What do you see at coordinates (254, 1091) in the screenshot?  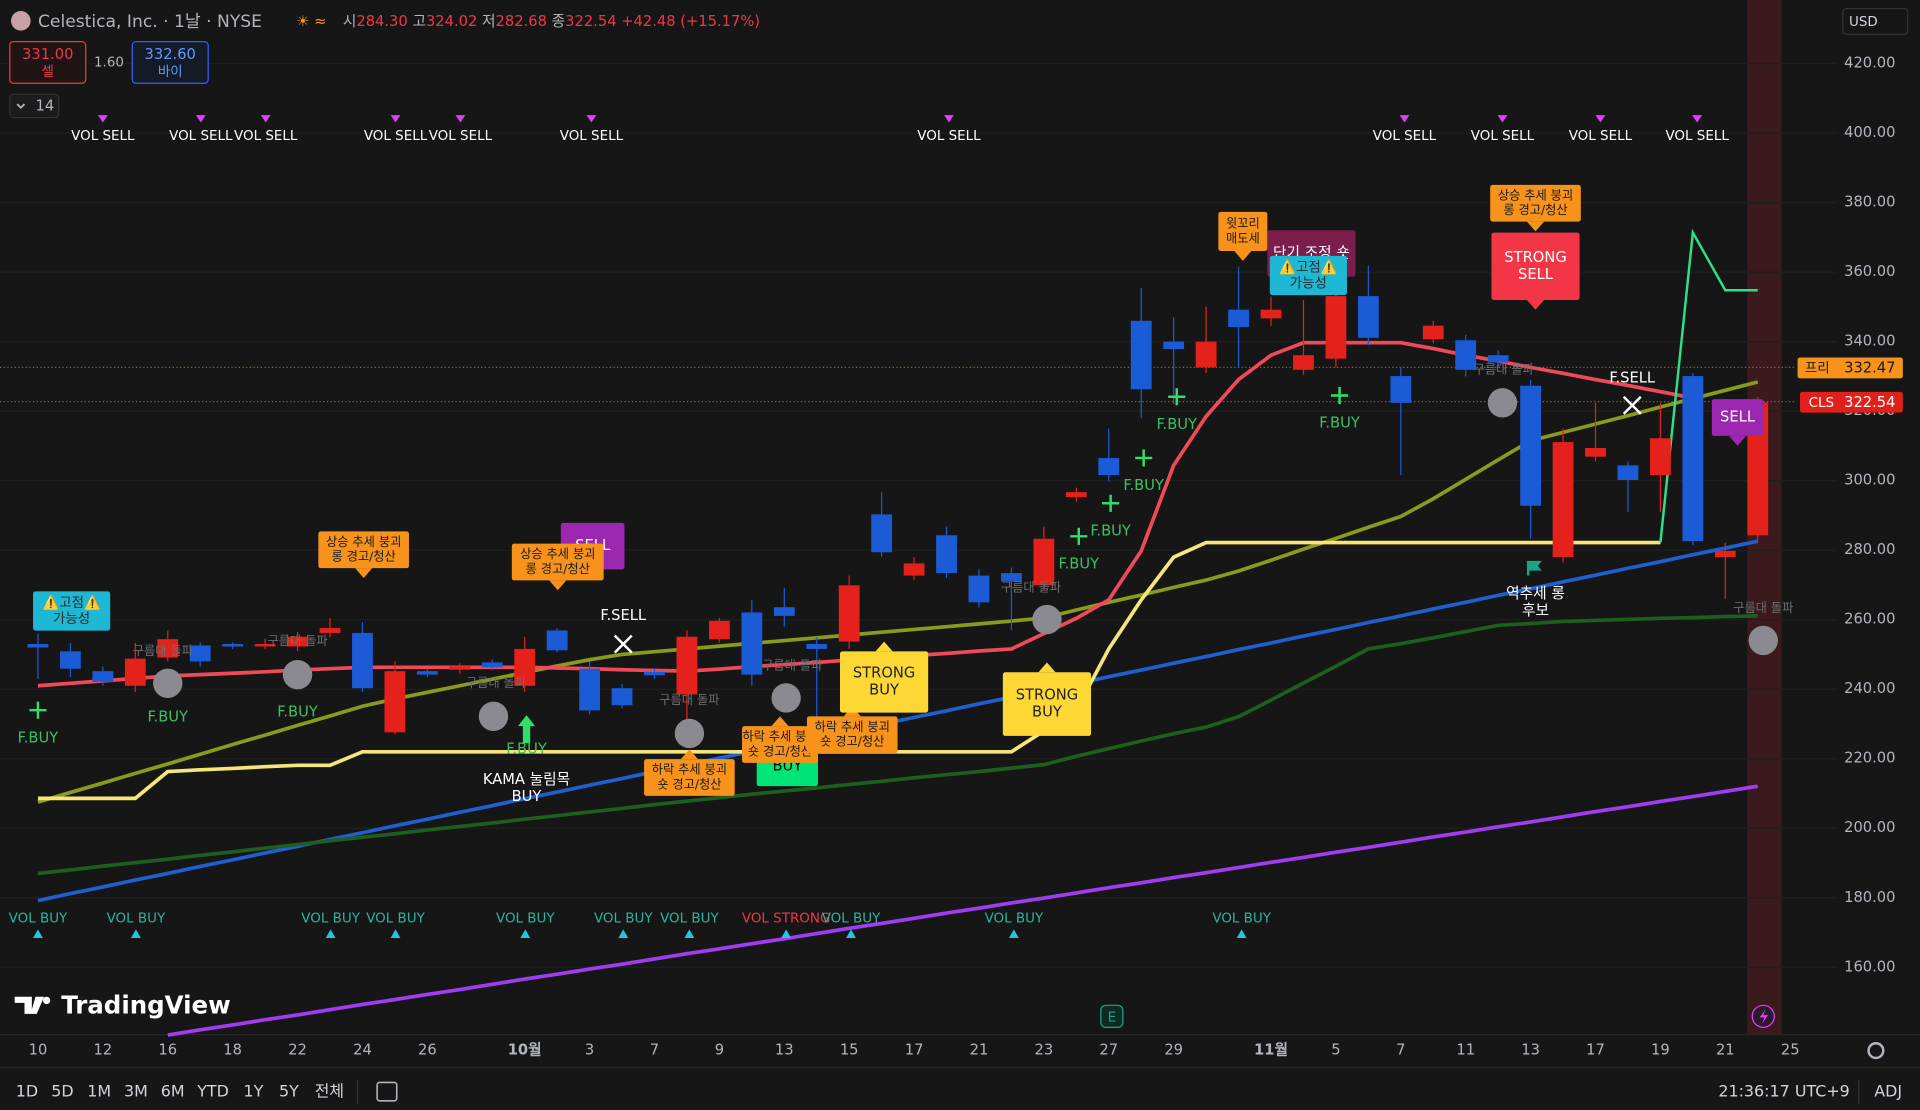 I see `range-button: 1Y` at bounding box center [254, 1091].